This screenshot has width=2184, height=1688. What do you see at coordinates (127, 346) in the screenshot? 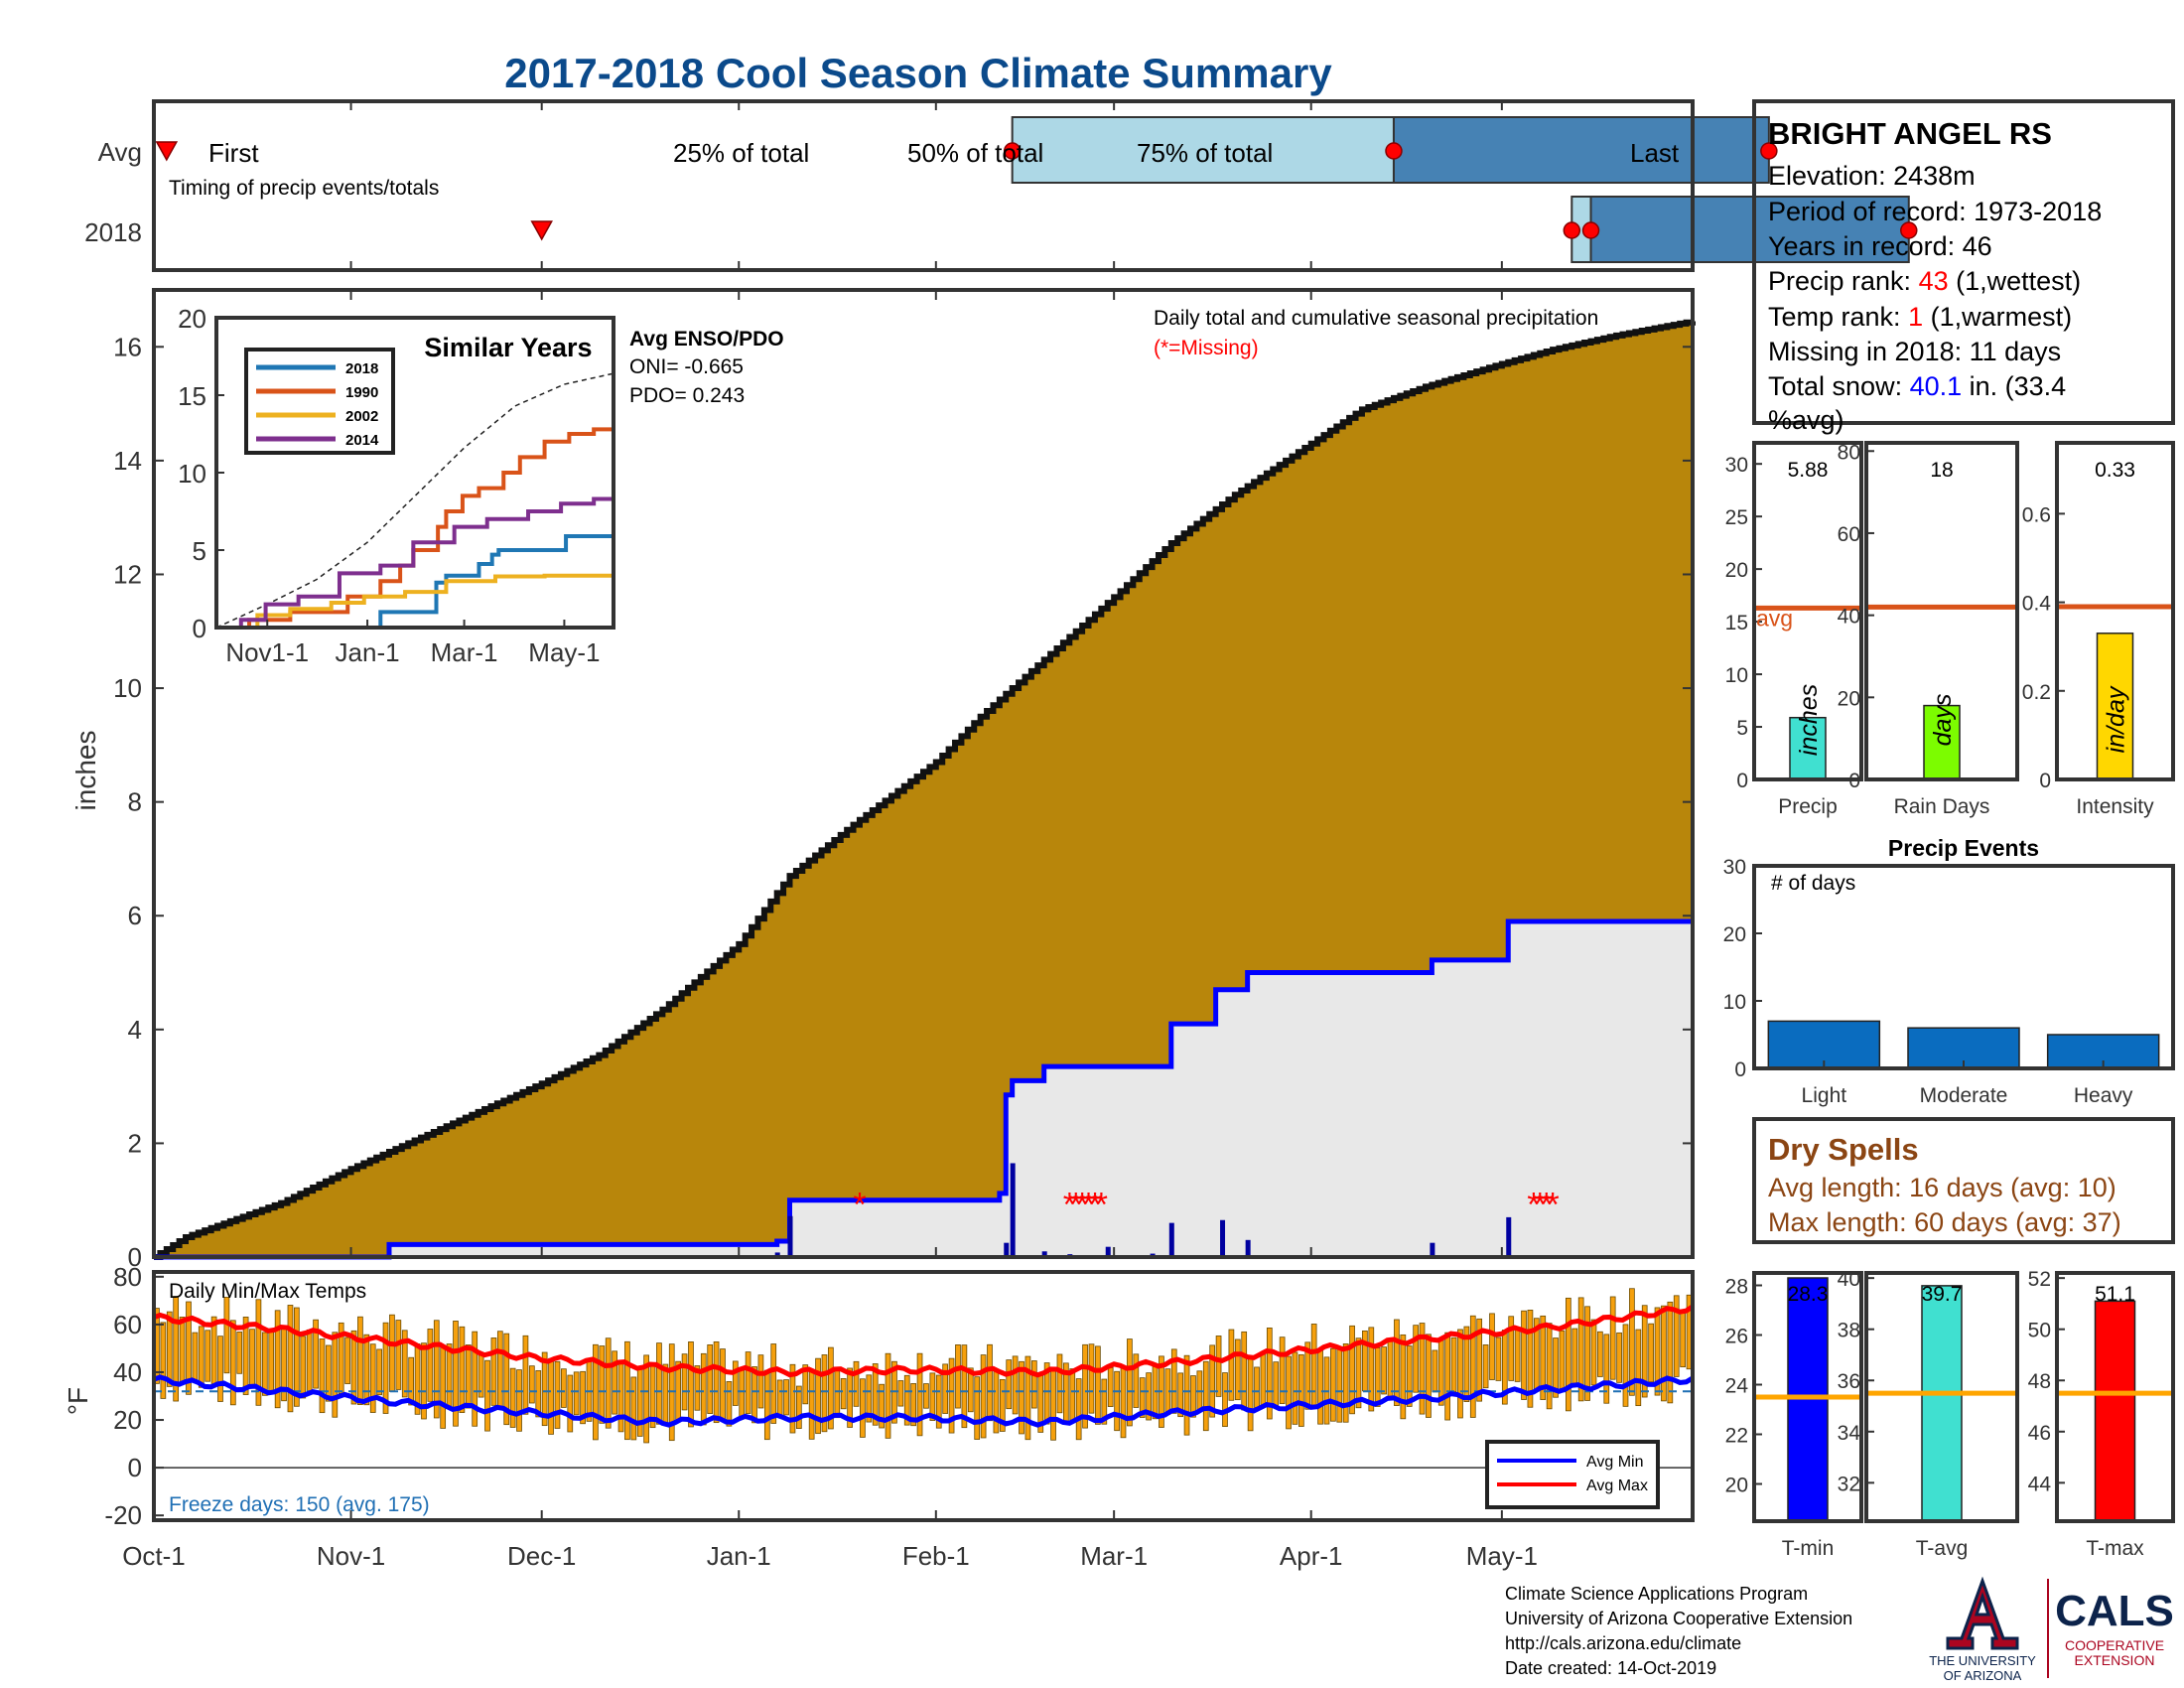
I see `main-ytick-label: 16` at bounding box center [127, 346].